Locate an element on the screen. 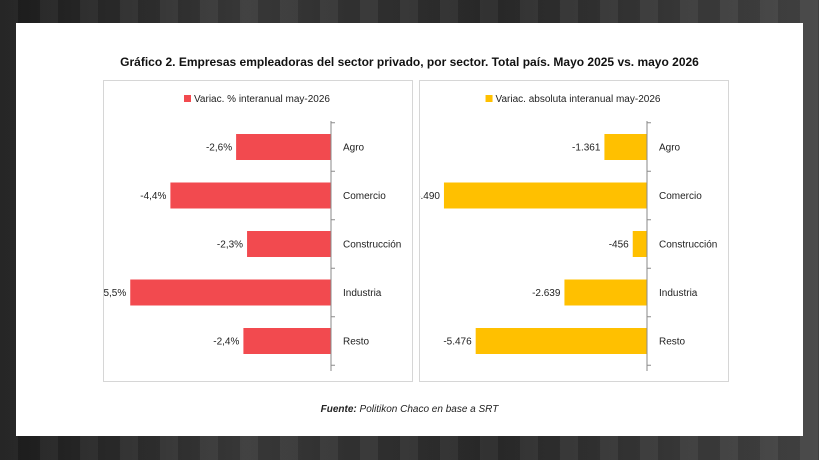 This screenshot has height=460, width=819. legend-label: Variac. % interanual may-2026 is located at coordinates (262, 99).